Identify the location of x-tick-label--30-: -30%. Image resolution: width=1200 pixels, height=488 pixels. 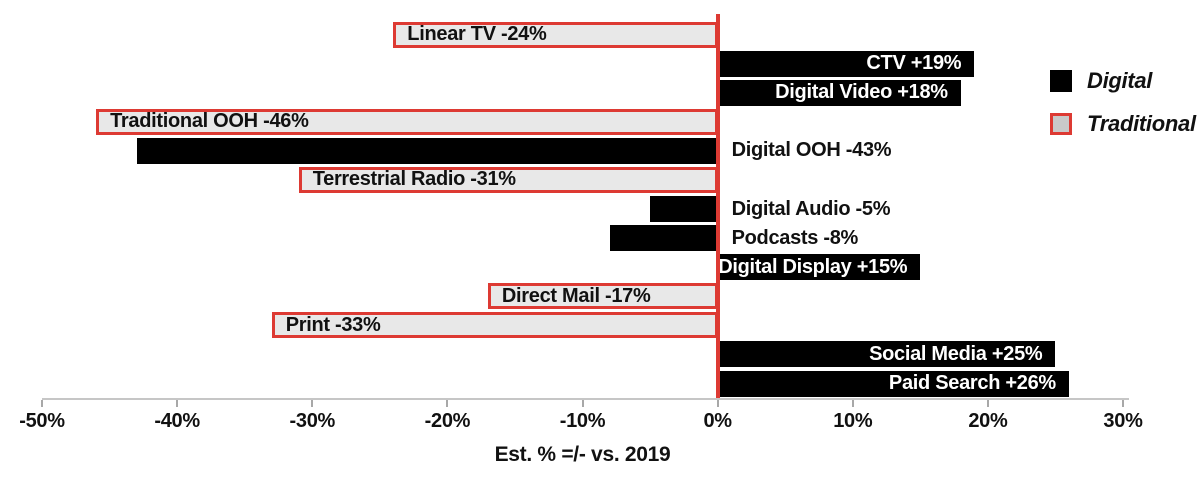
(312, 421).